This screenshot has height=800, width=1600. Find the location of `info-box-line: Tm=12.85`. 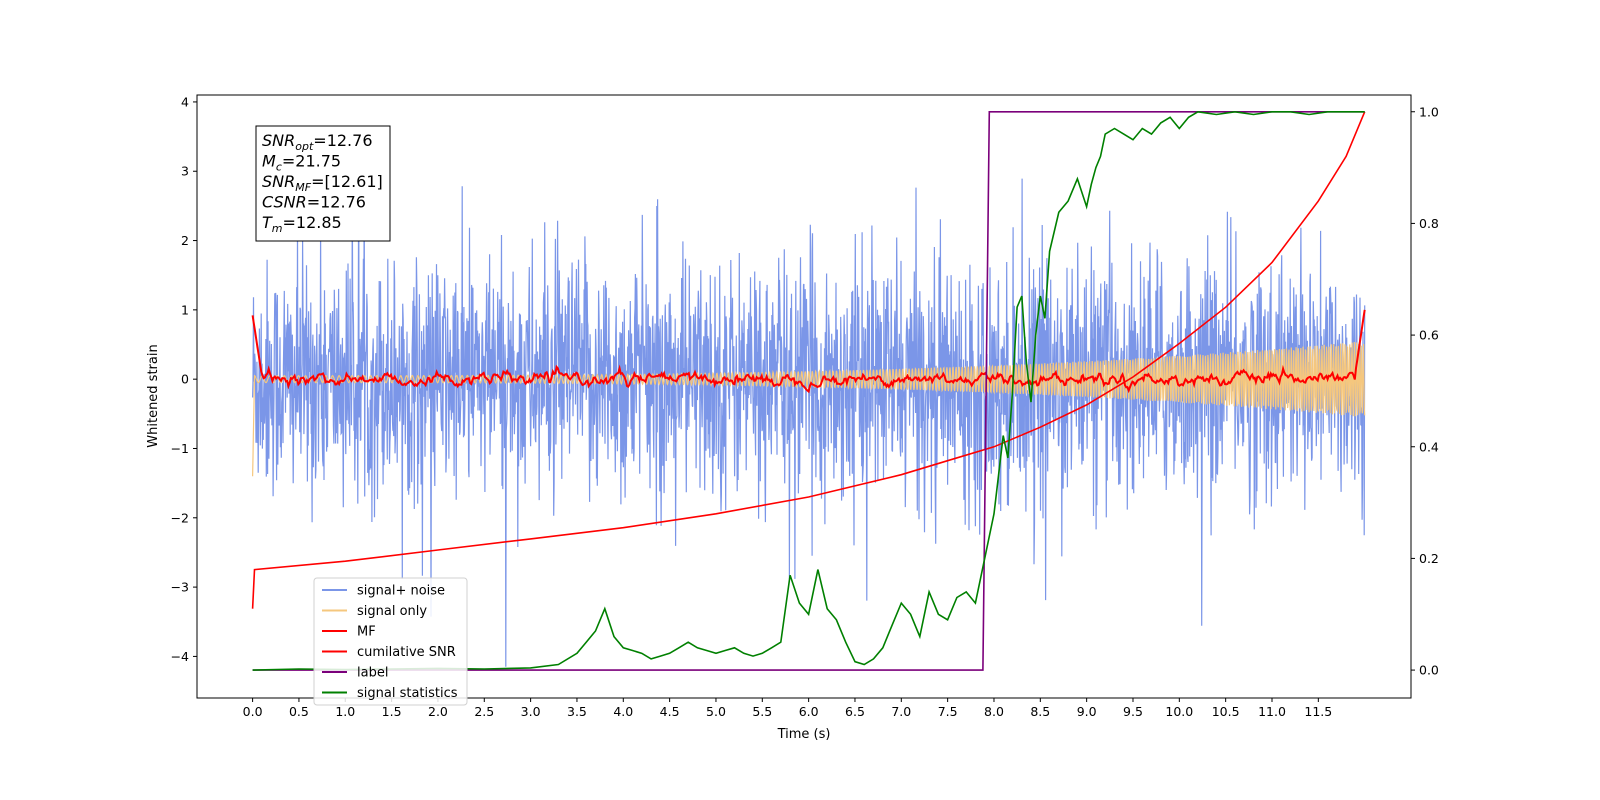

info-box-line: Tm=12.85 is located at coordinates (302, 224).